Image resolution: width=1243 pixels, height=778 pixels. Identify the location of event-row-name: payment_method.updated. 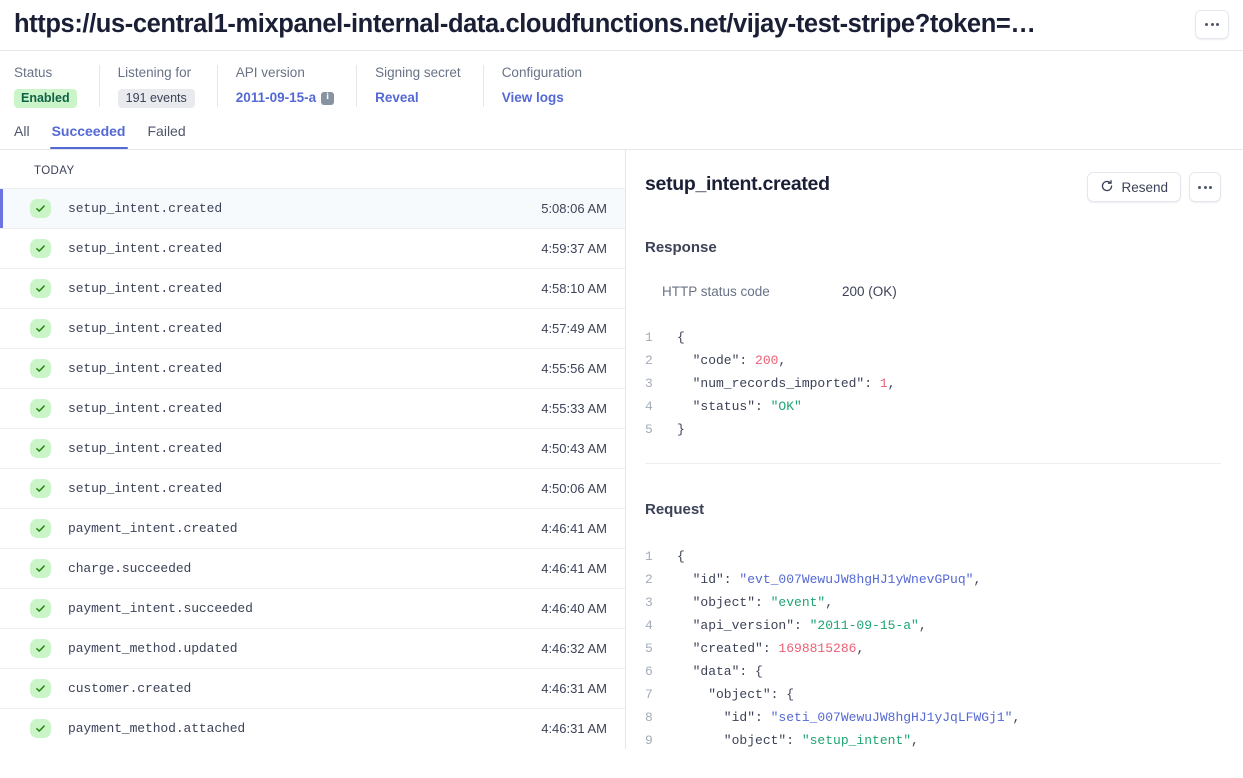
(153, 648).